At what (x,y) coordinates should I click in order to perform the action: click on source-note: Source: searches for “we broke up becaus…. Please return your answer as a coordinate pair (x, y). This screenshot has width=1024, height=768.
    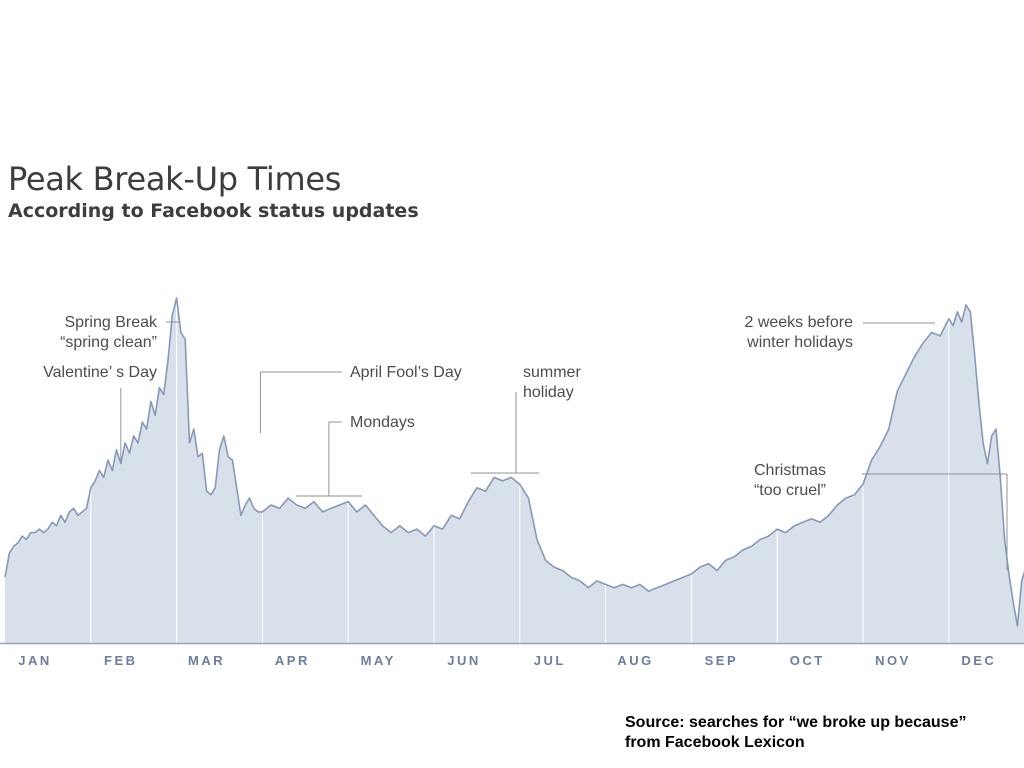
    Looking at the image, I should click on (820, 733).